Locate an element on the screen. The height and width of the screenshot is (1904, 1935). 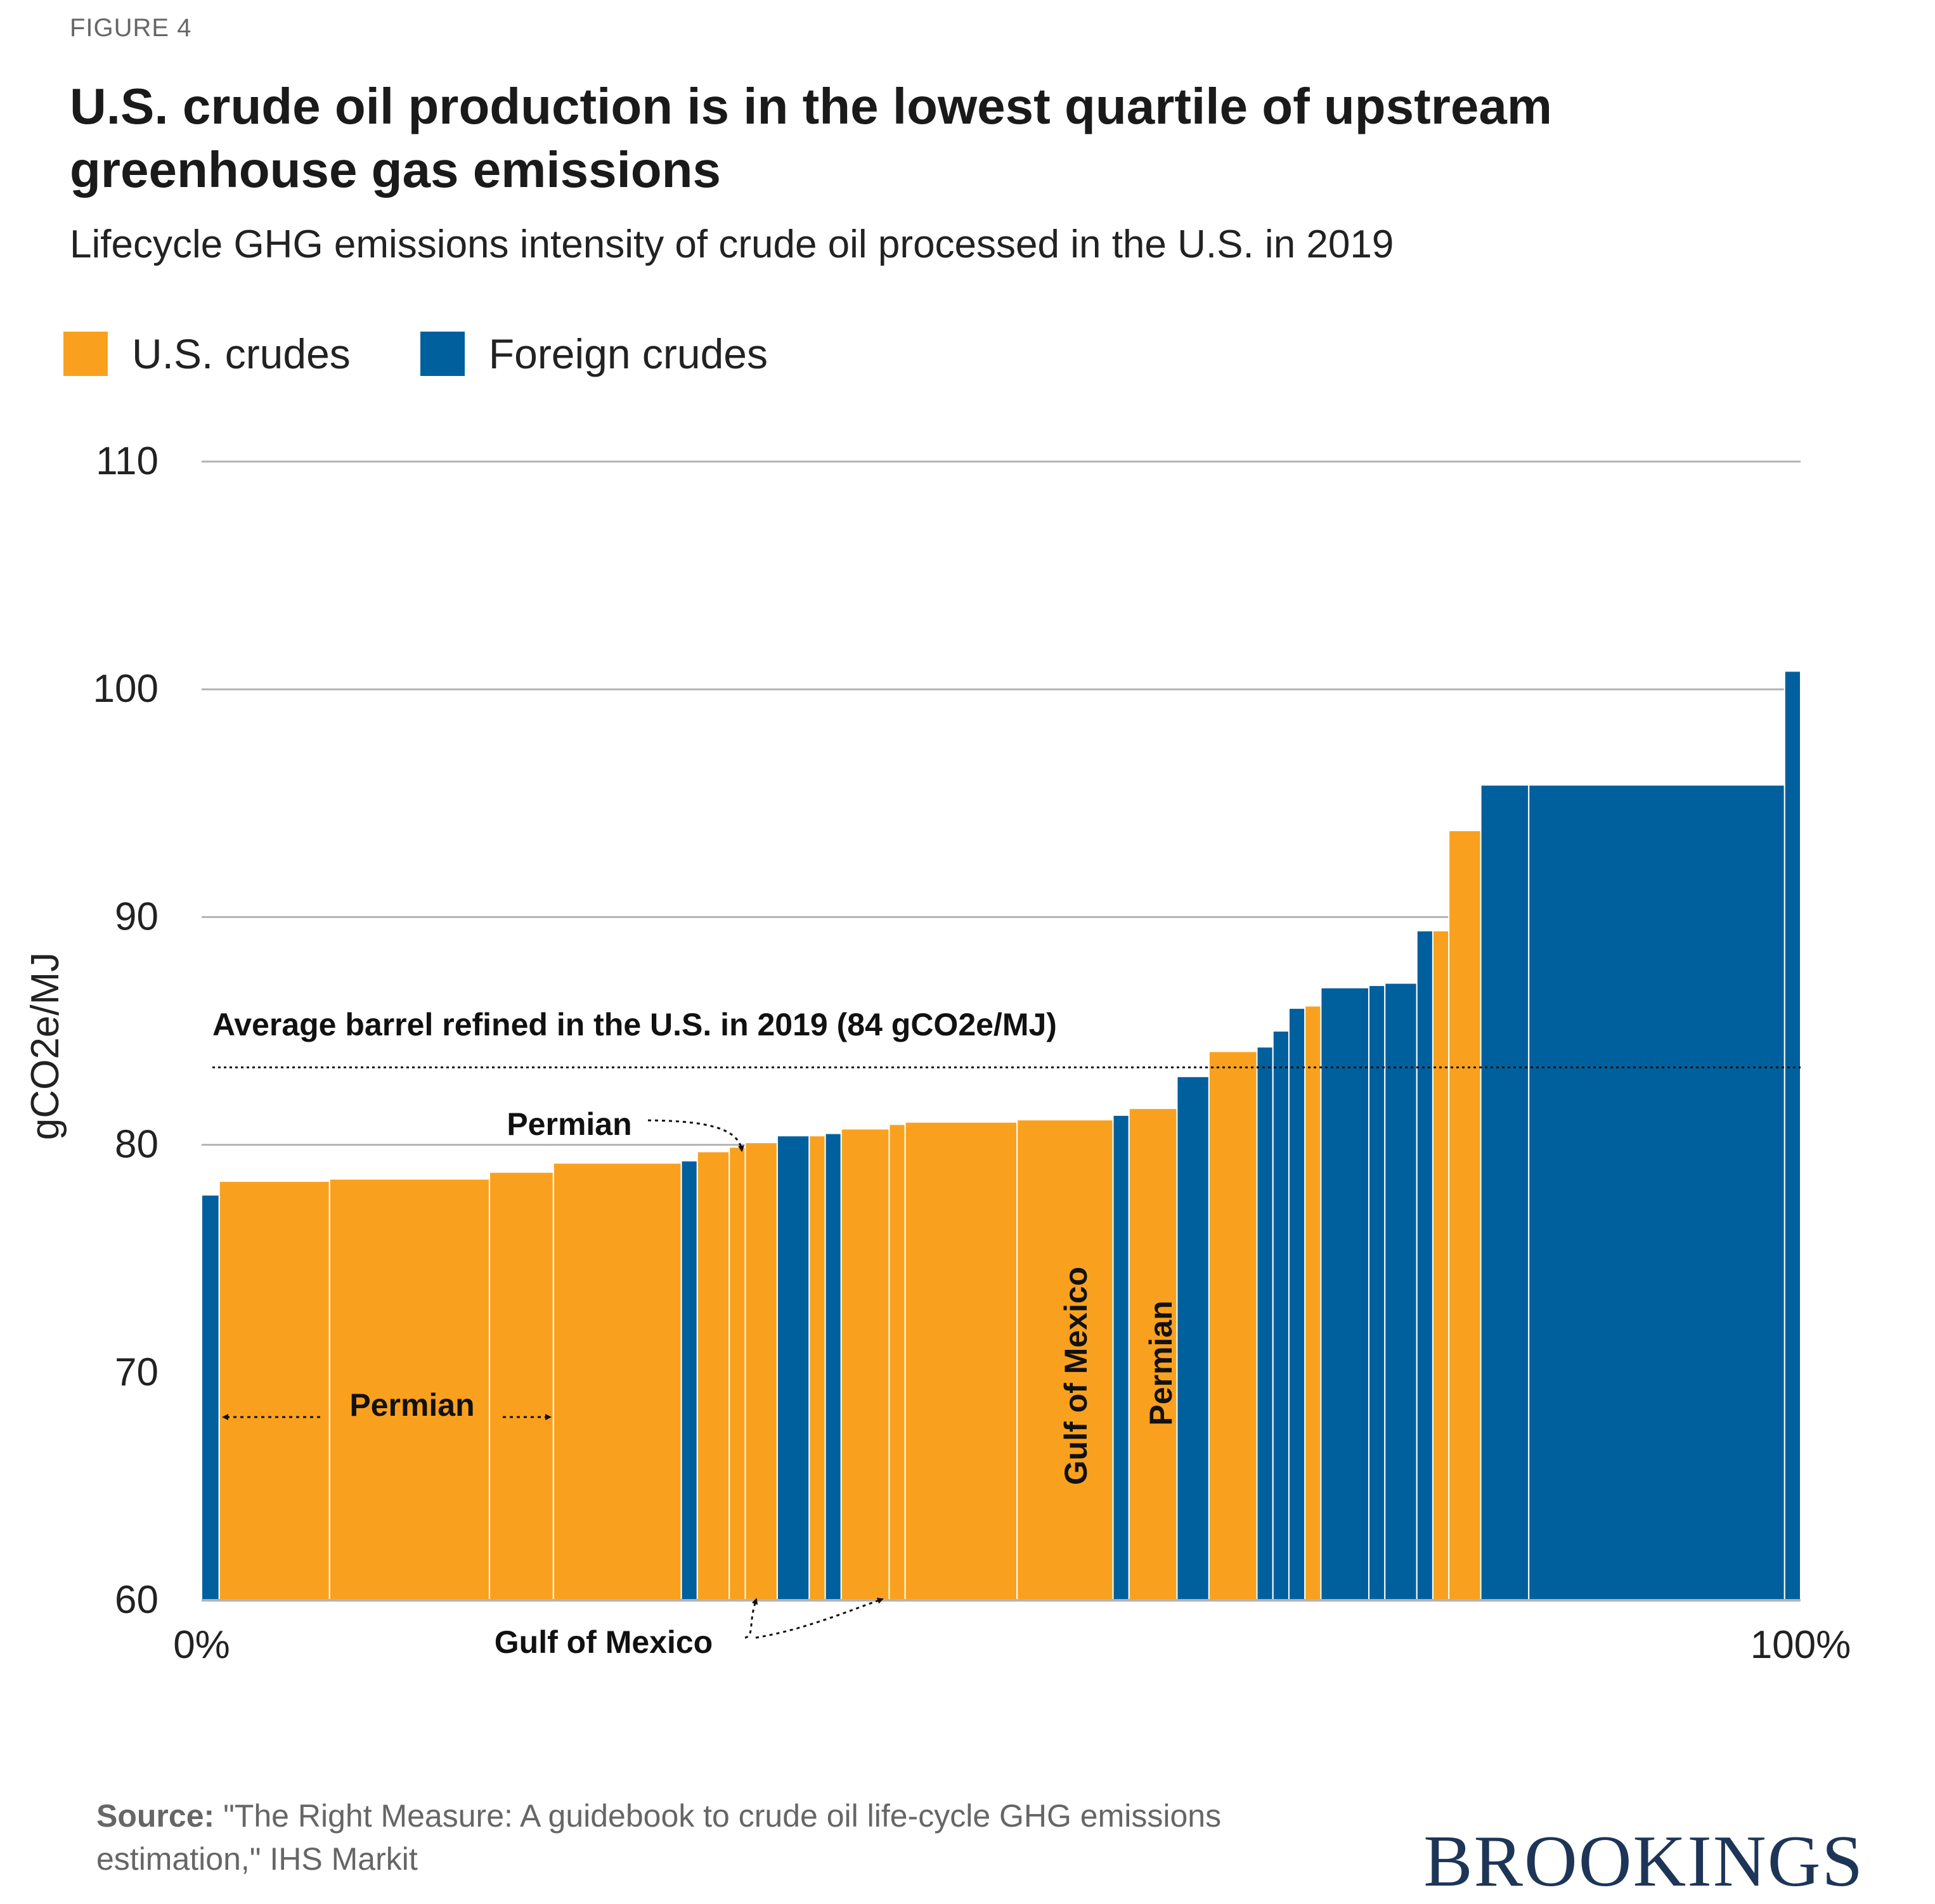
y-tick-label: 80 is located at coordinates (137, 1145).